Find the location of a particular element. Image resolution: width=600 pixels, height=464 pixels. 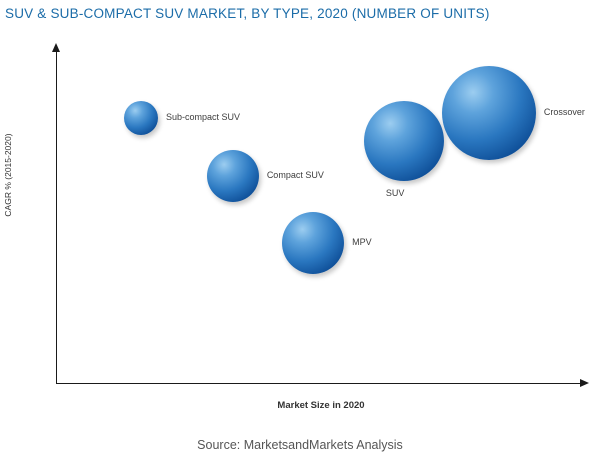

bubble-crossover is located at coordinates (488, 112).